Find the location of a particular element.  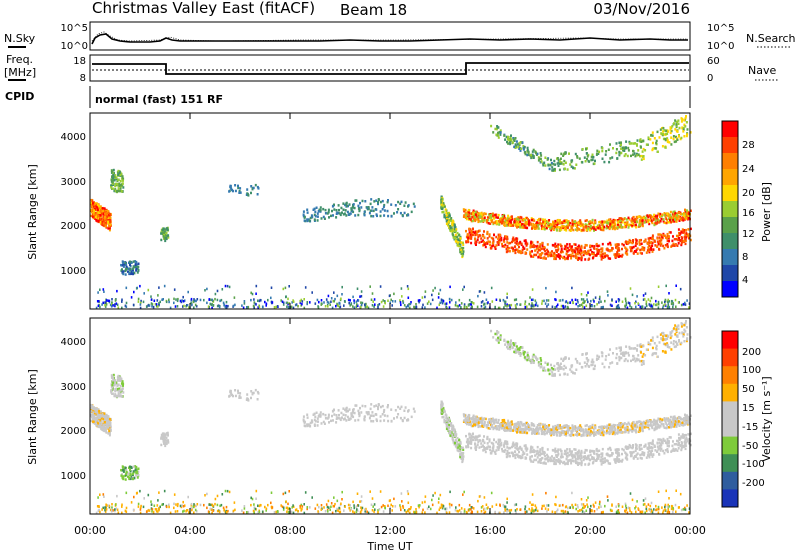

freq-tick-top: 18 is located at coordinates (79, 61).